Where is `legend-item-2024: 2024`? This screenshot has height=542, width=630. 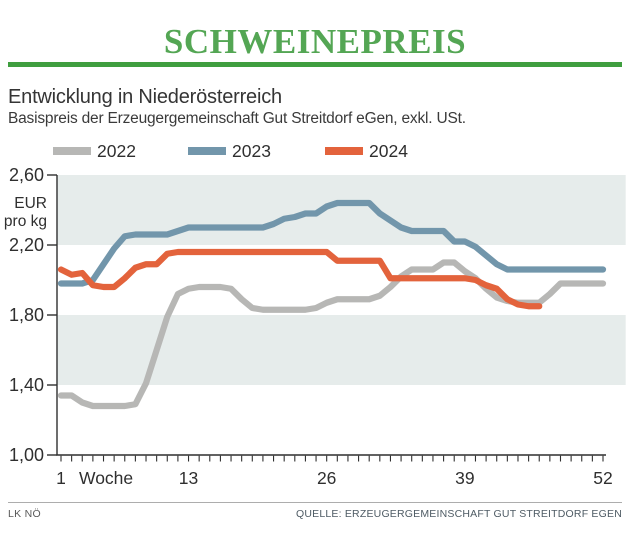 legend-item-2024: 2024 is located at coordinates (366, 151).